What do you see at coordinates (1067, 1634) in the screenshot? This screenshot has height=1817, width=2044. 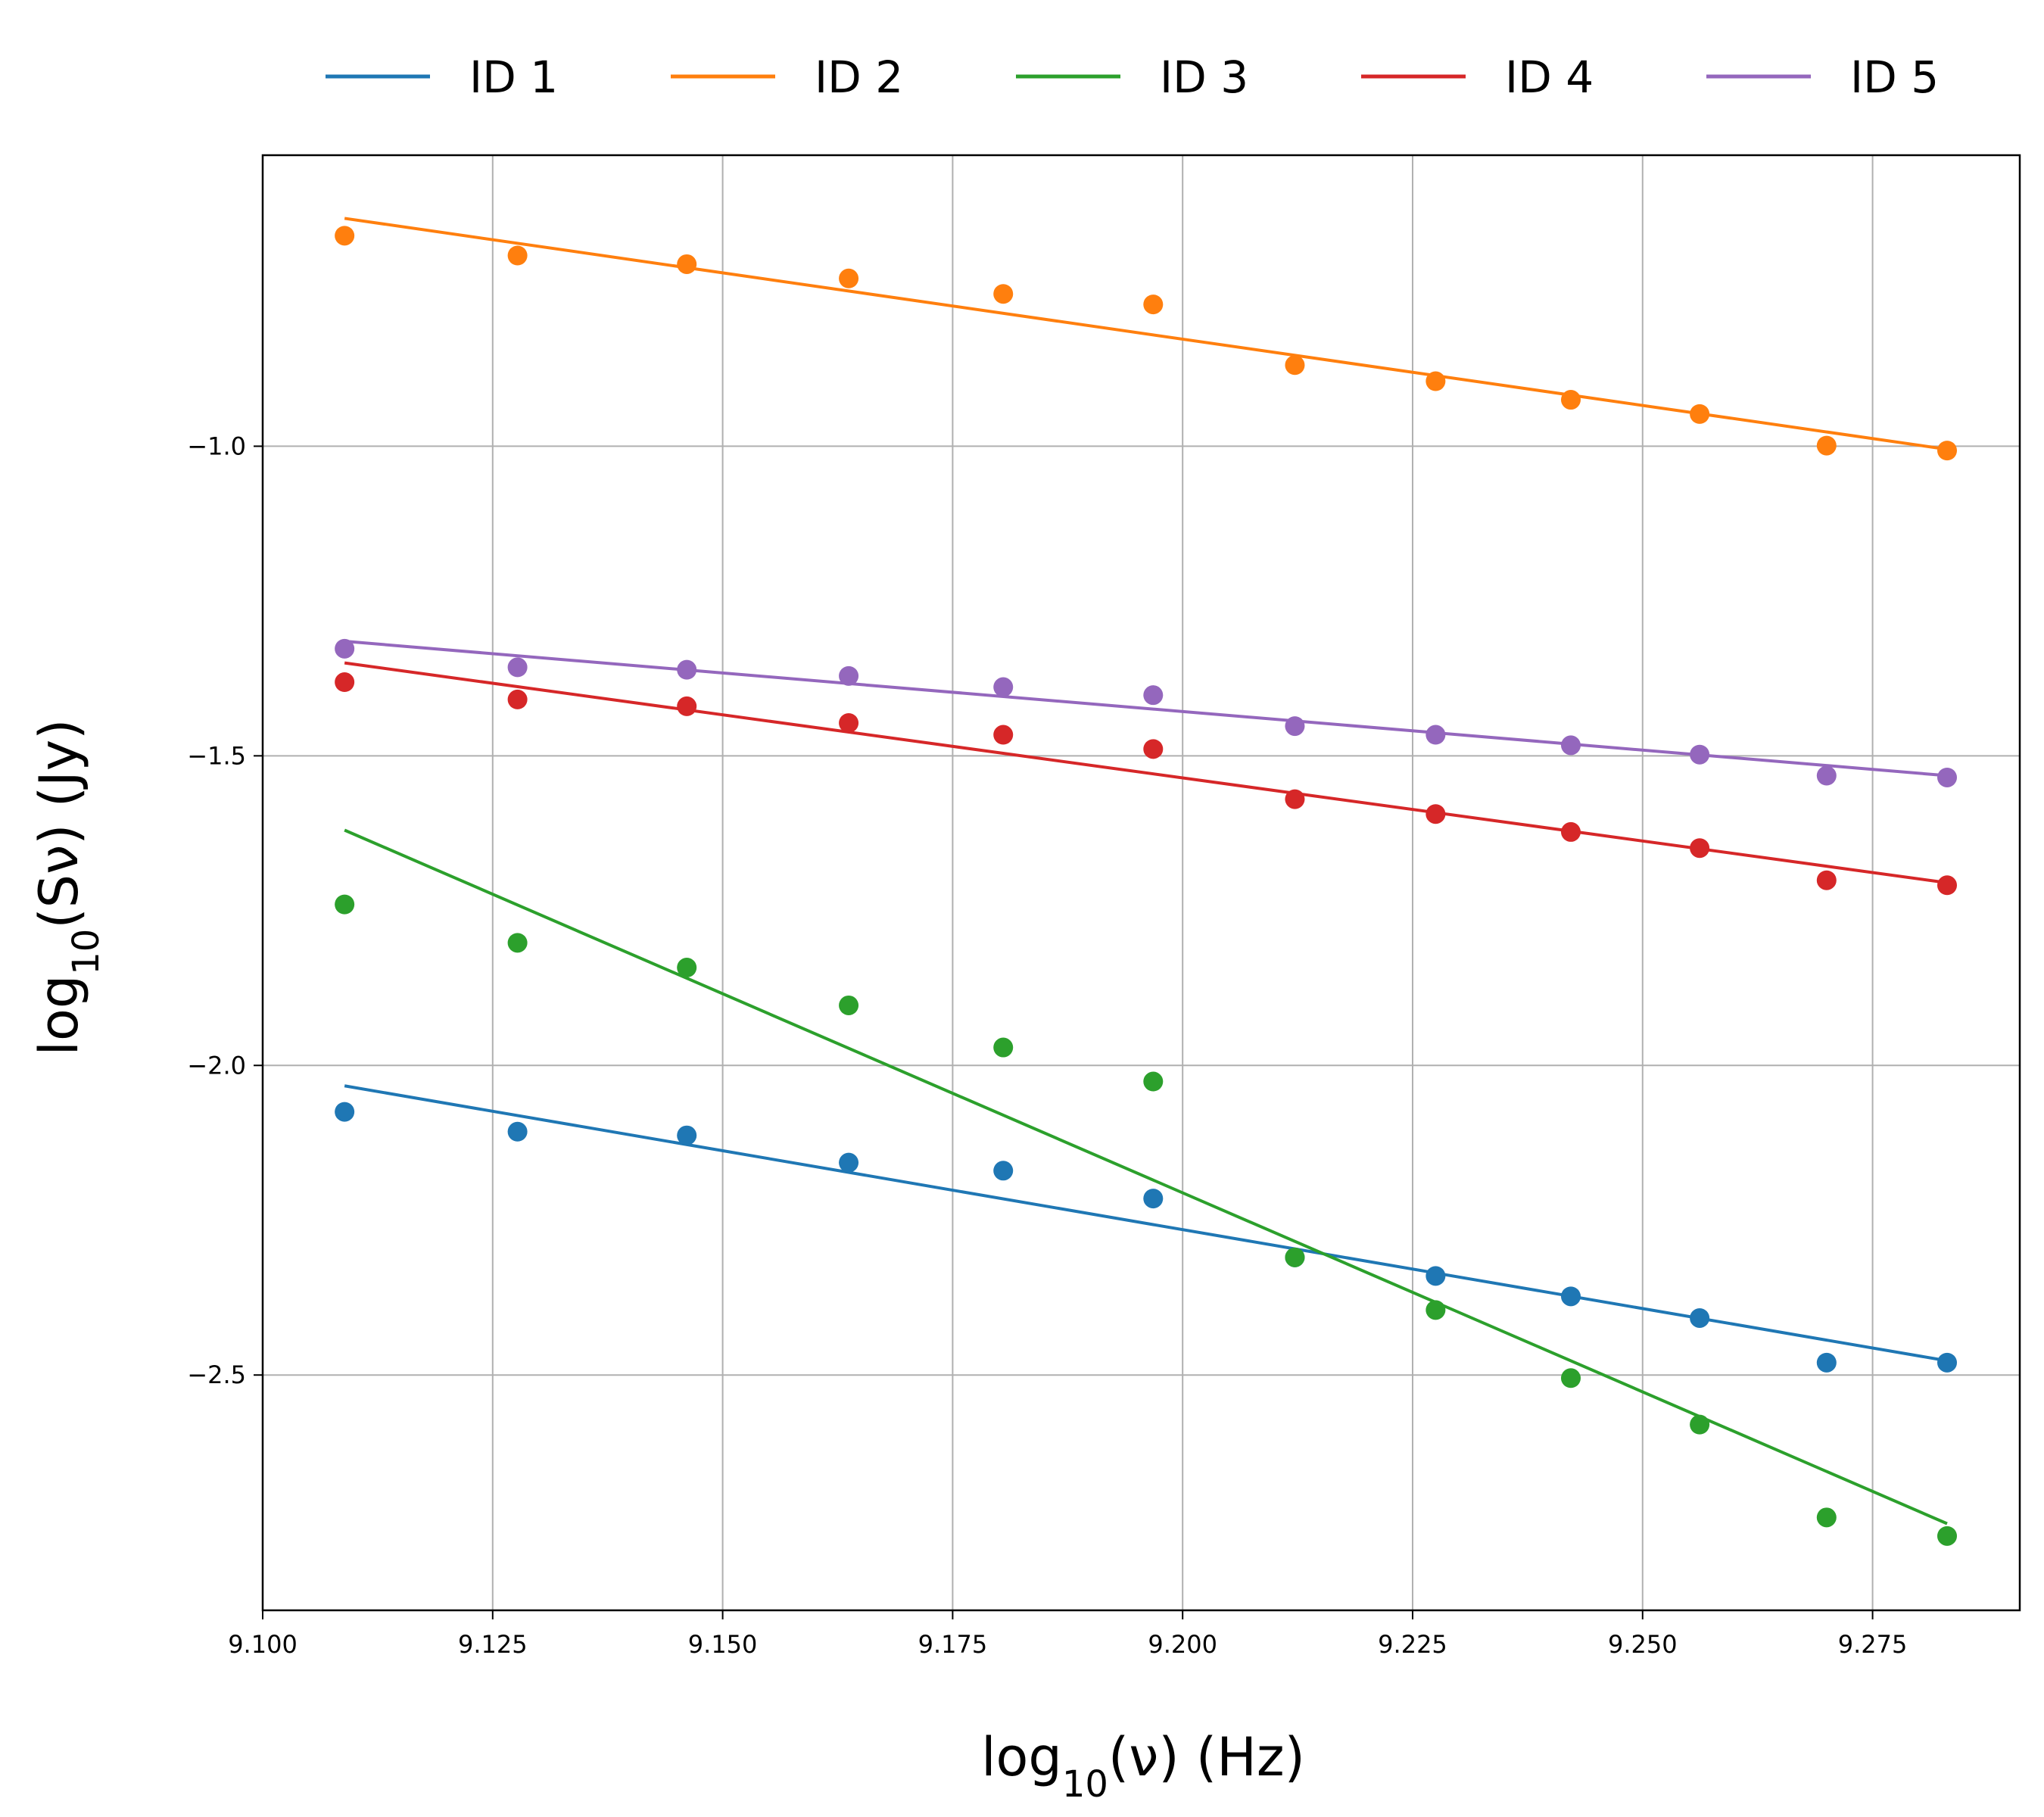 I see `x-axis-ticks: 9.100 9.125 9.150 9.175 9.200 9.225 9.250 9.275` at bounding box center [1067, 1634].